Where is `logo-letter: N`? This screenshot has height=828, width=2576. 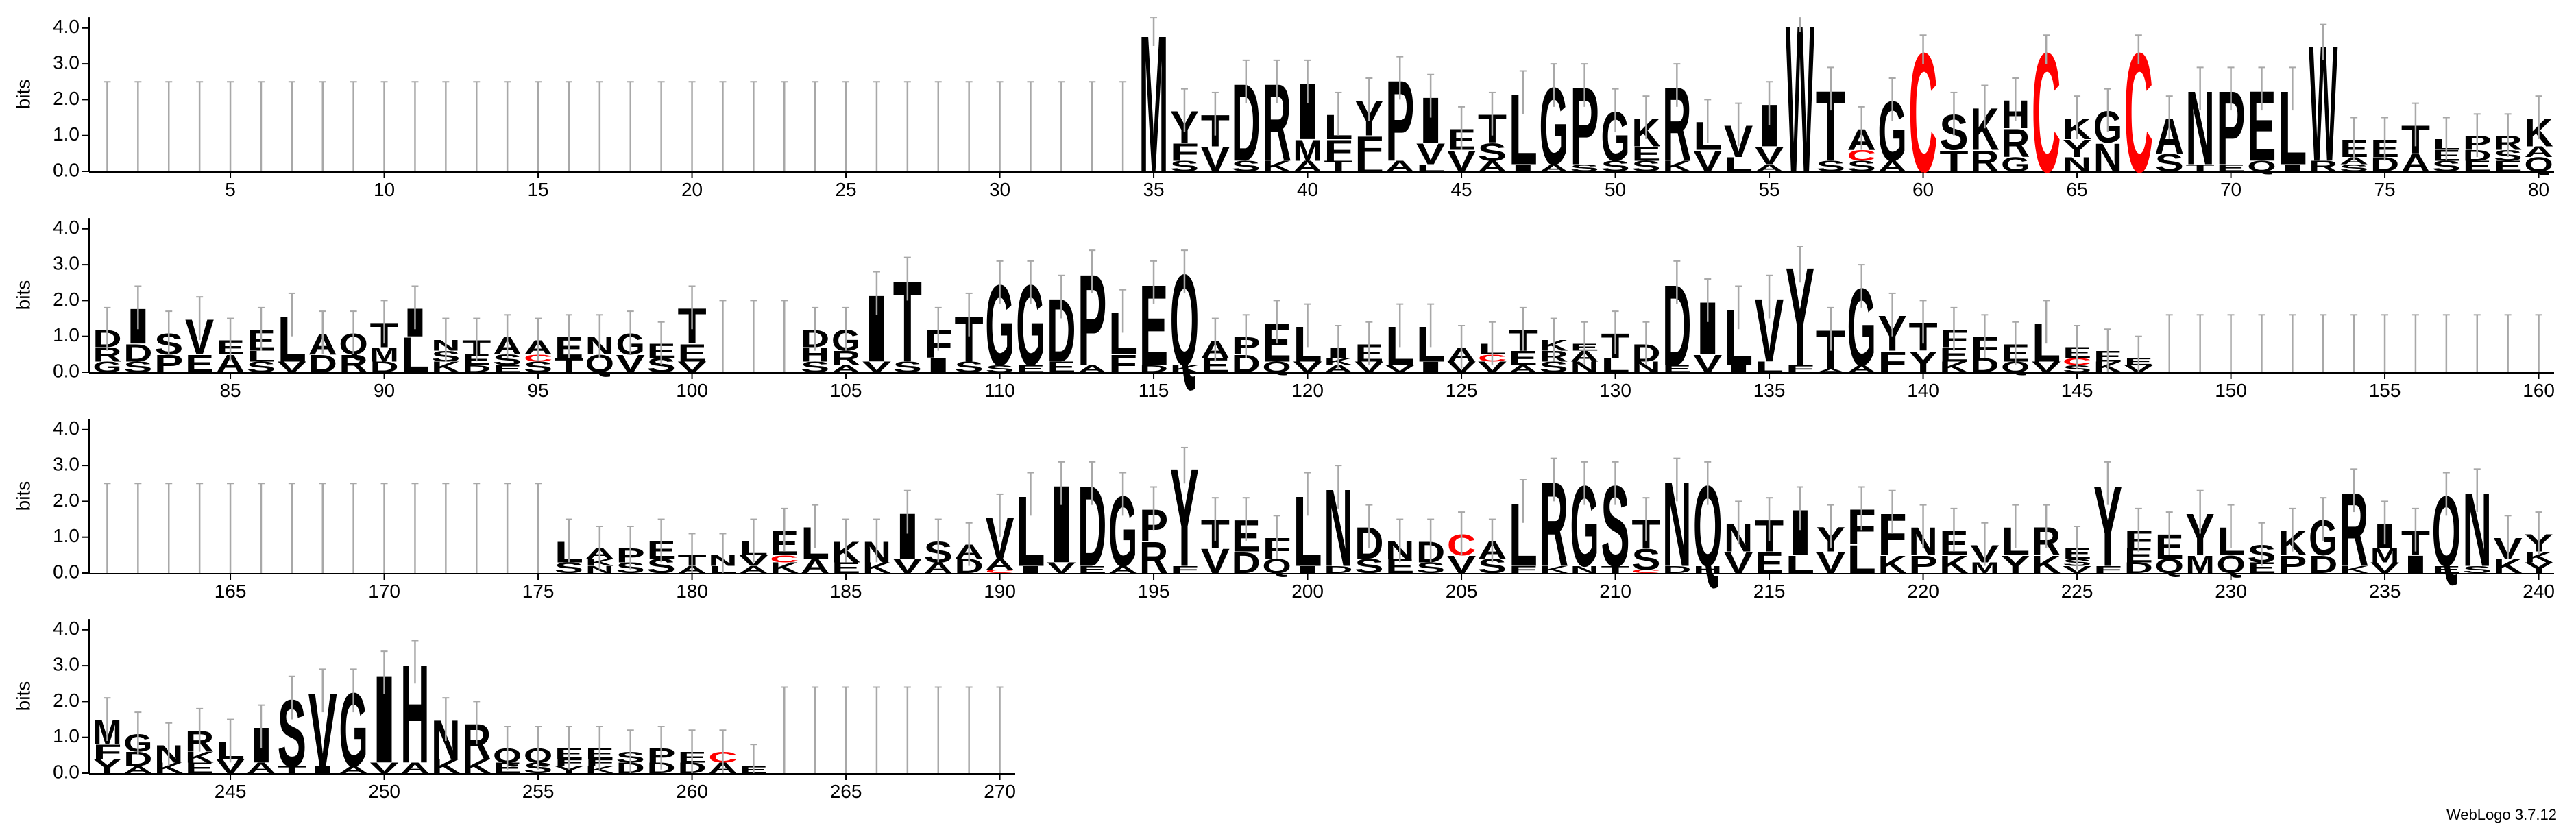
logo-letter: N is located at coordinates (599, 569).